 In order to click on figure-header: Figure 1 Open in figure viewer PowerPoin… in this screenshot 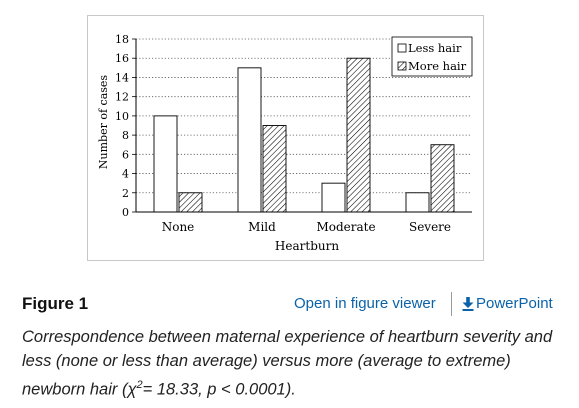, I will do `click(292, 305)`.